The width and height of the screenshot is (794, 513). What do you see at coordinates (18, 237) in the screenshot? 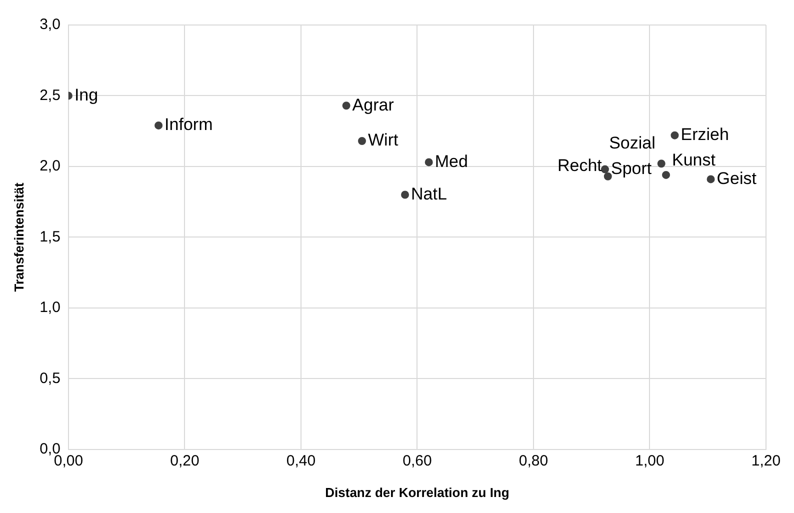
I see `y-axis-title: Transferintensität` at bounding box center [18, 237].